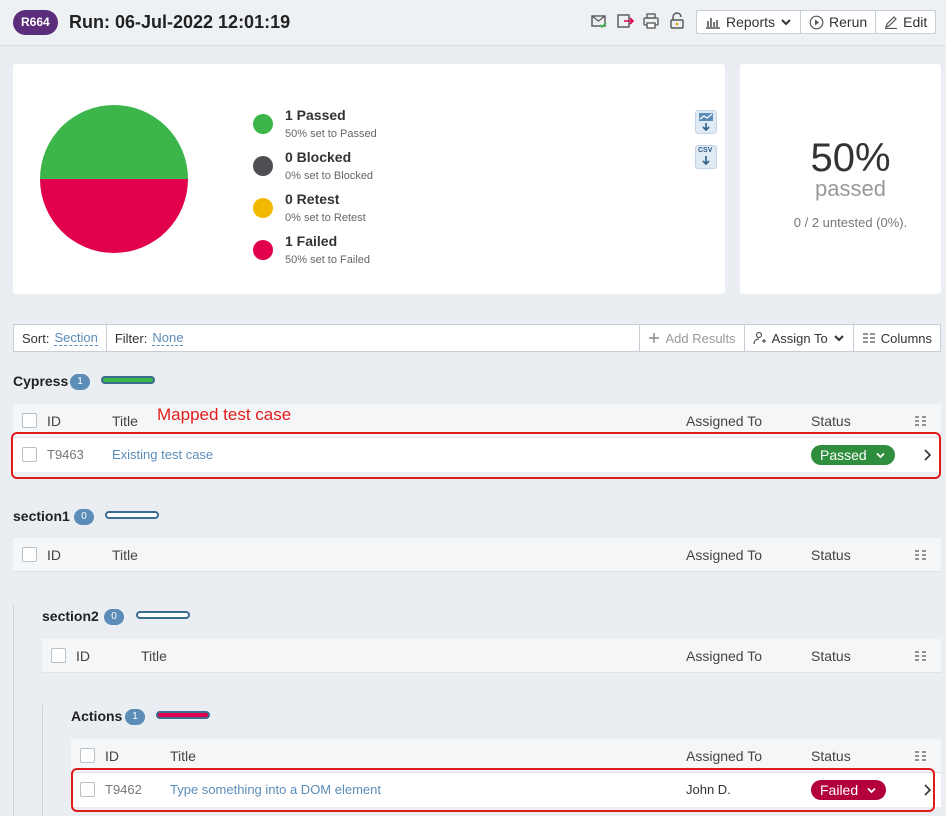 This screenshot has height=816, width=946. What do you see at coordinates (163, 615) in the screenshot?
I see `section-progress-section2` at bounding box center [163, 615].